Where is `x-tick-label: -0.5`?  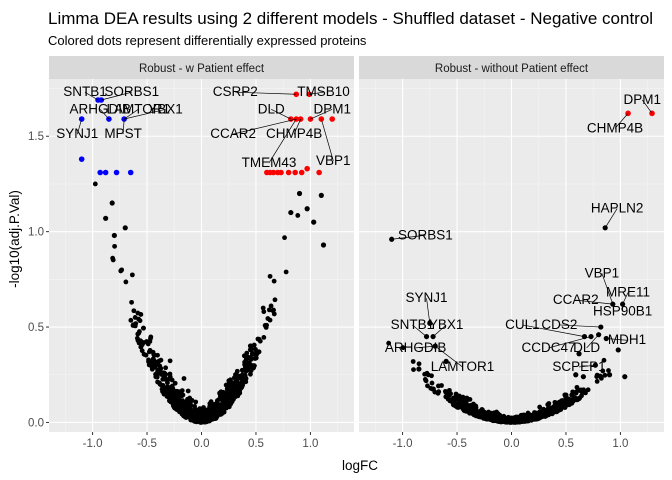
x-tick-label: -0.5 is located at coordinates (457, 444).